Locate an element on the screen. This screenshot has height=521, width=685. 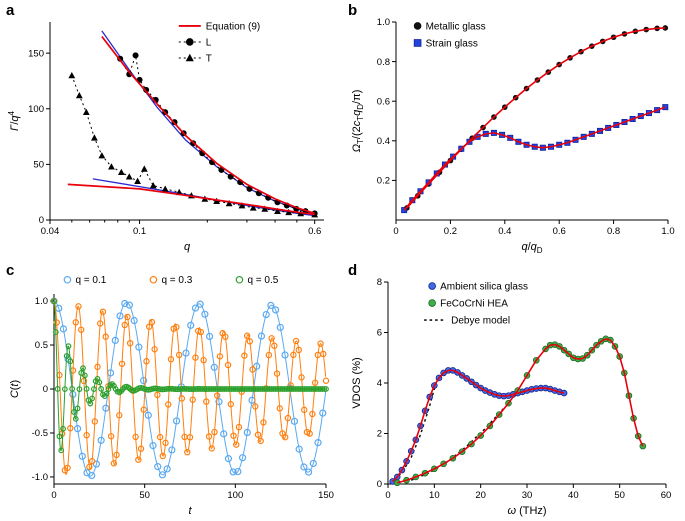
x-axis-label: q is located at coordinates (187, 247).